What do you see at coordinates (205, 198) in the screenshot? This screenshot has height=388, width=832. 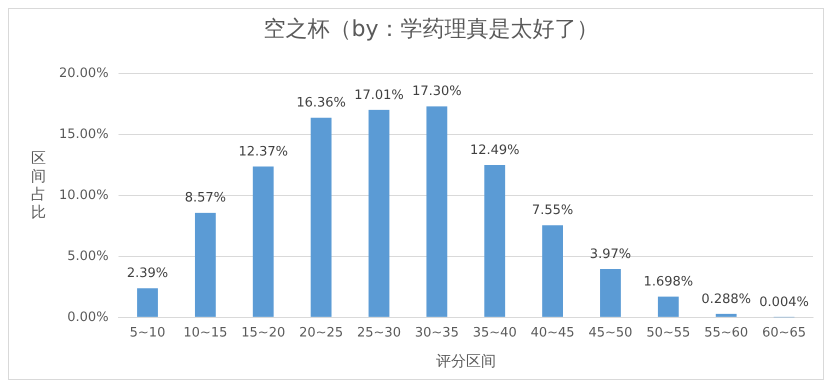 I see `data-label: 8.57%` at bounding box center [205, 198].